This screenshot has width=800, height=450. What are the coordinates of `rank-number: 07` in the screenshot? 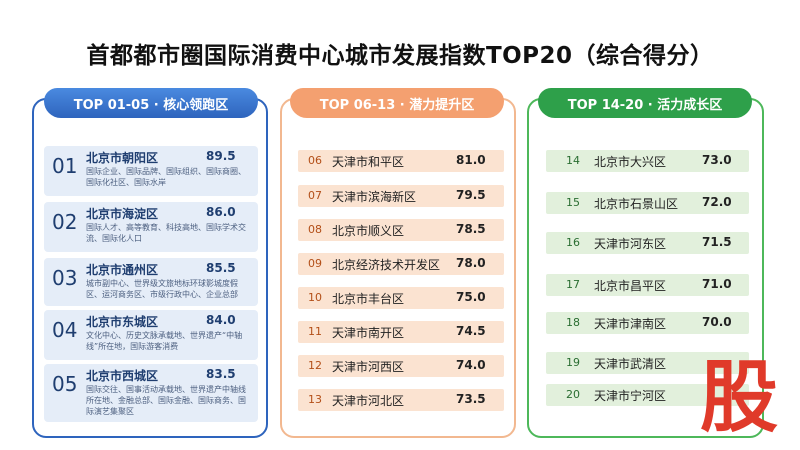 It's located at (315, 195).